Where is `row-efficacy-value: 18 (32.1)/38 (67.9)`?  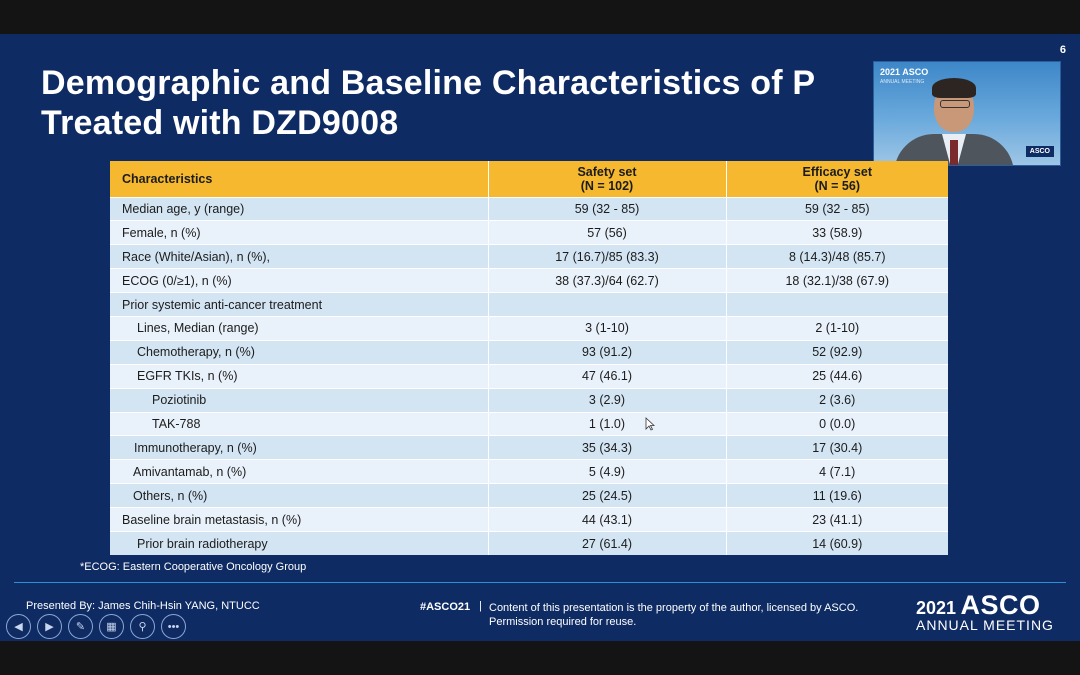
row-efficacy-value: 18 (32.1)/38 (67.9) is located at coordinates (836, 280).